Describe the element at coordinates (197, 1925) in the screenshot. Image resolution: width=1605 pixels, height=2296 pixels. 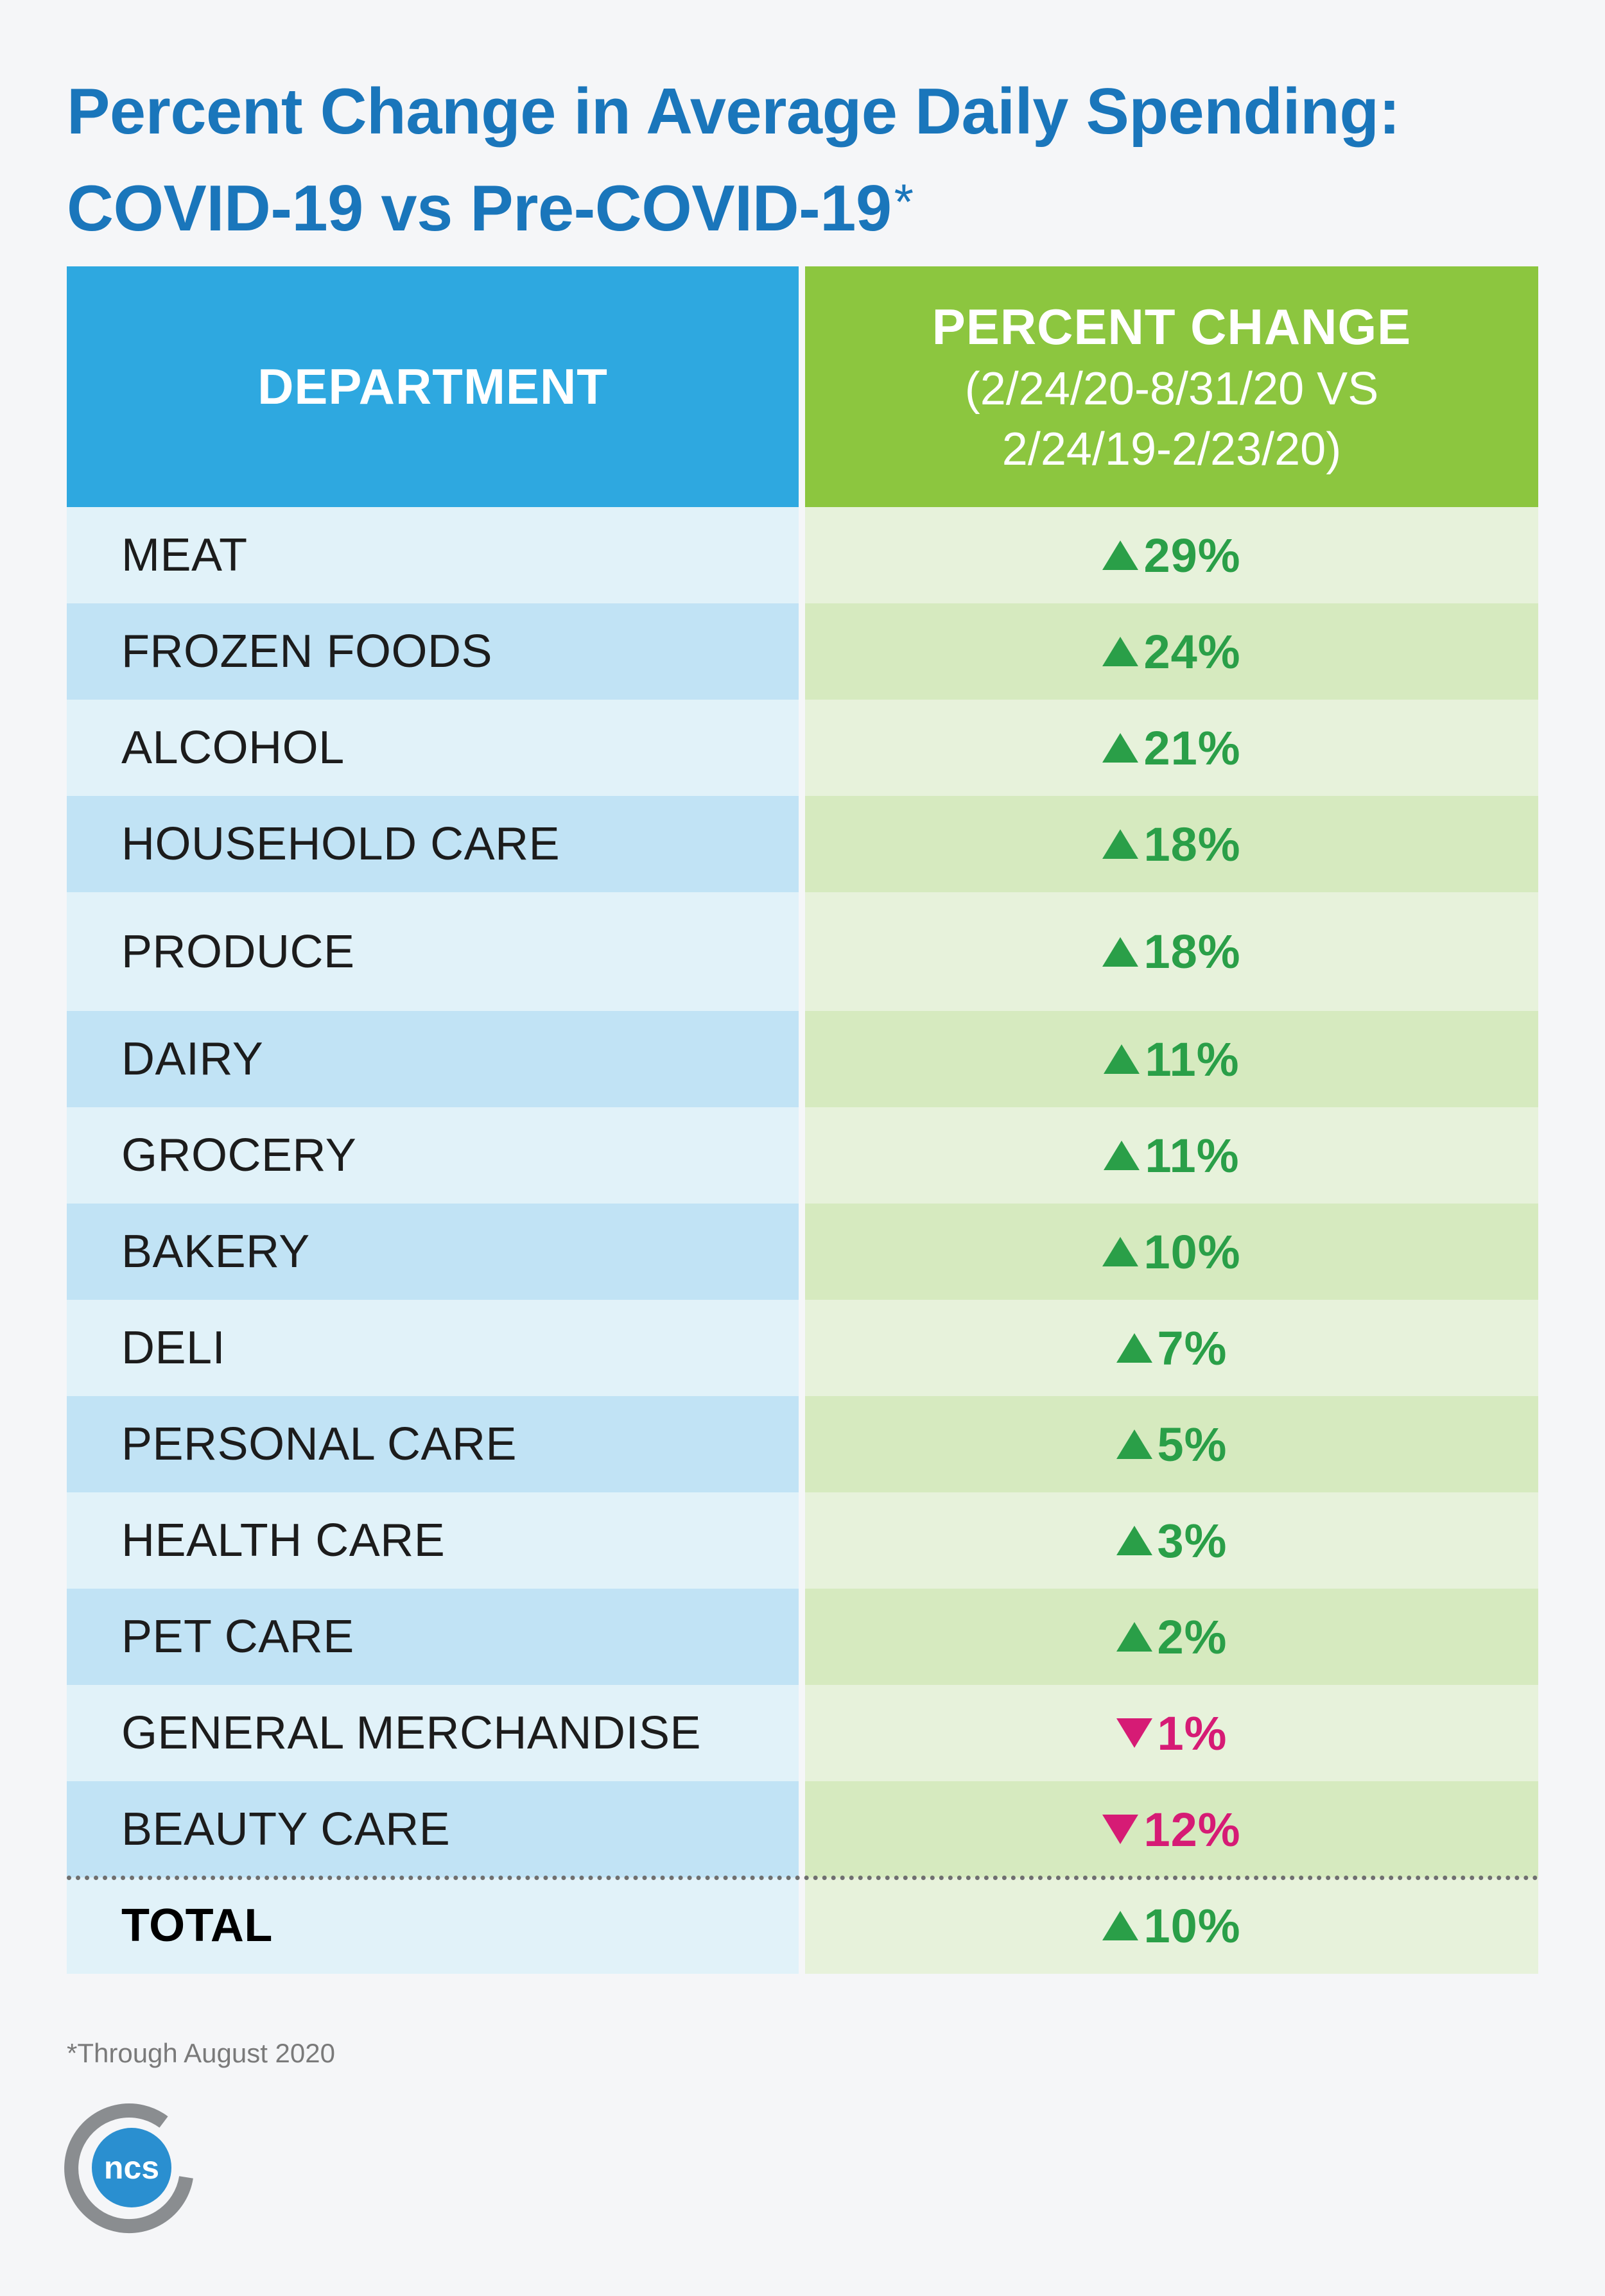
I see `total-label: TOTAL` at that location.